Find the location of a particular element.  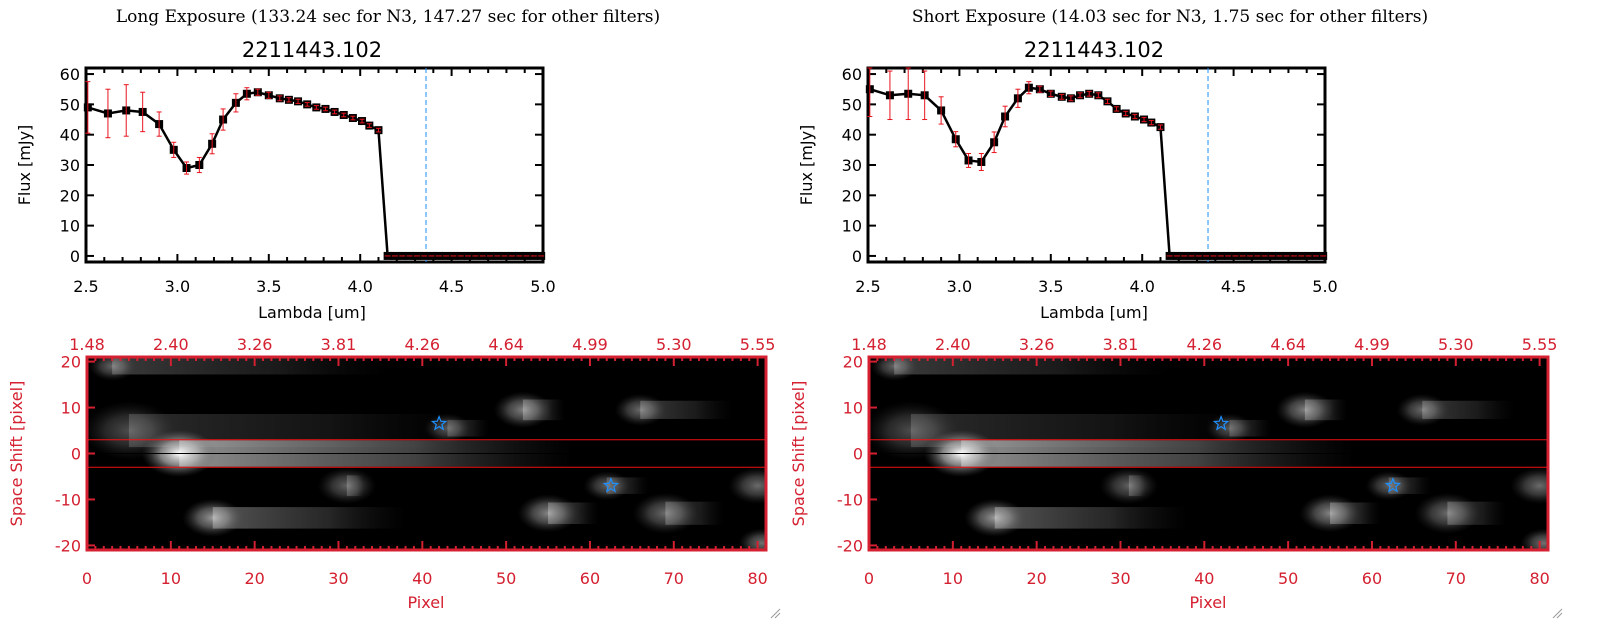

plot-frame is located at coordinates (314, 165).